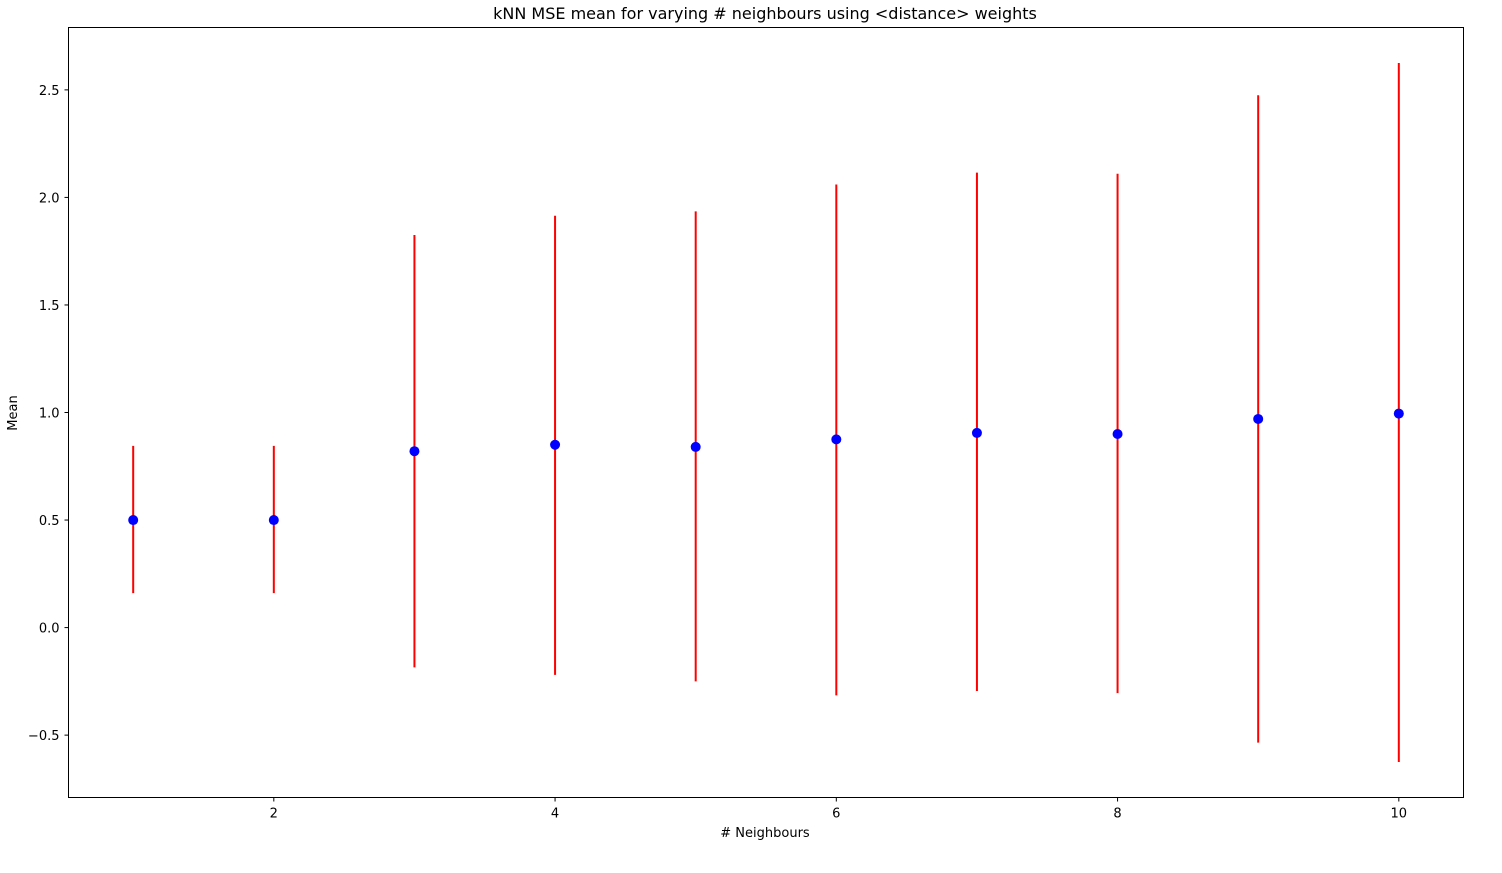 This screenshot has width=1502, height=873. I want to click on x-axis-label: # Neighbours, so click(765, 833).